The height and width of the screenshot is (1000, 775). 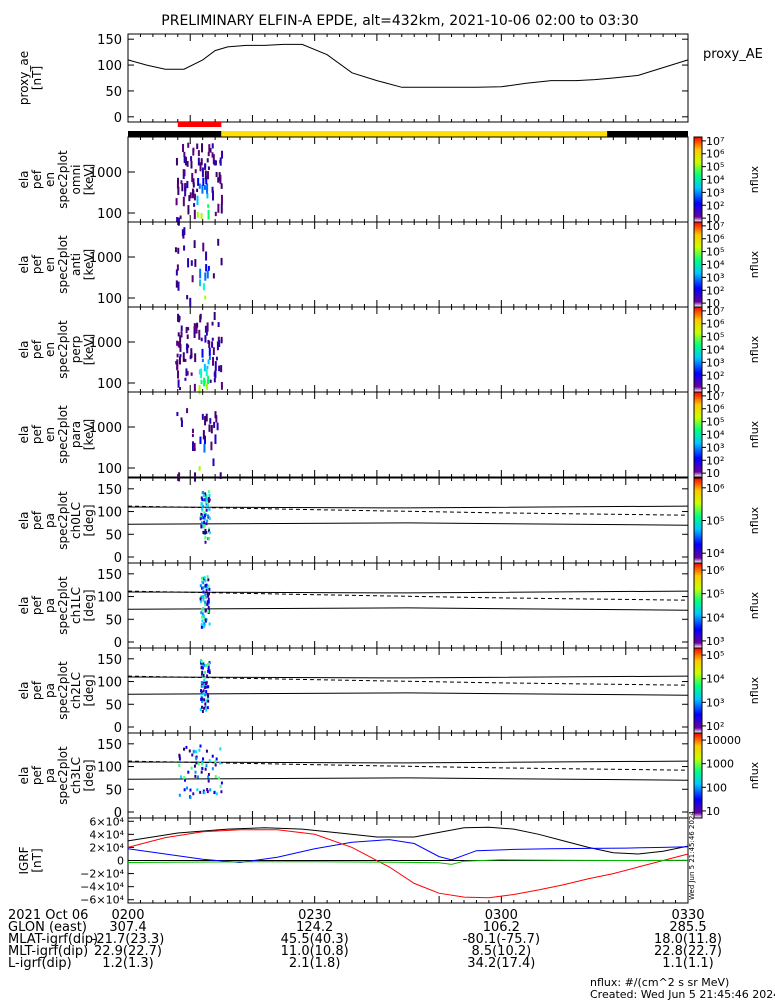 What do you see at coordinates (408, 840) in the screenshot?
I see `igrf-series-bx` at bounding box center [408, 840].